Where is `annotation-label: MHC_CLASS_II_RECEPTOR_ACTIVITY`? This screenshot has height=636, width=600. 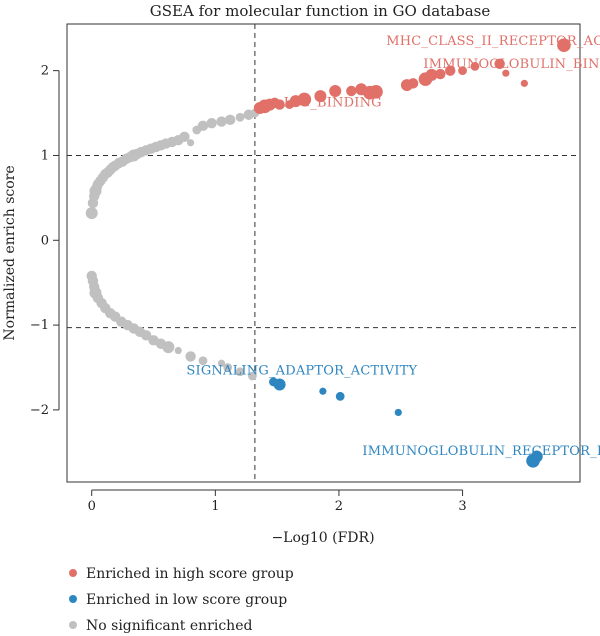
annotation-label: MHC_CLASS_II_RECEPTOR_ACTIVITY is located at coordinates (493, 41).